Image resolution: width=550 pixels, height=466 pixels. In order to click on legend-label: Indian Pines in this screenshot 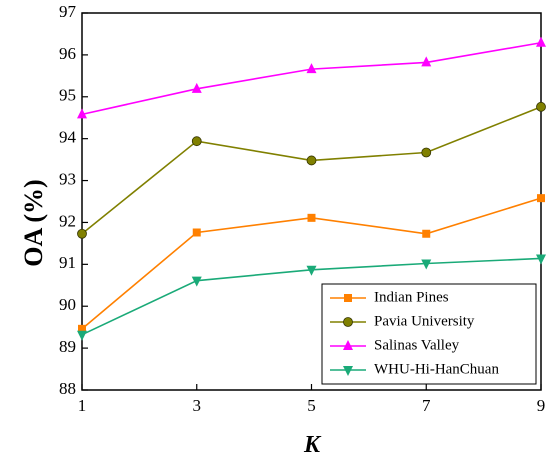, I will do `click(411, 297)`.